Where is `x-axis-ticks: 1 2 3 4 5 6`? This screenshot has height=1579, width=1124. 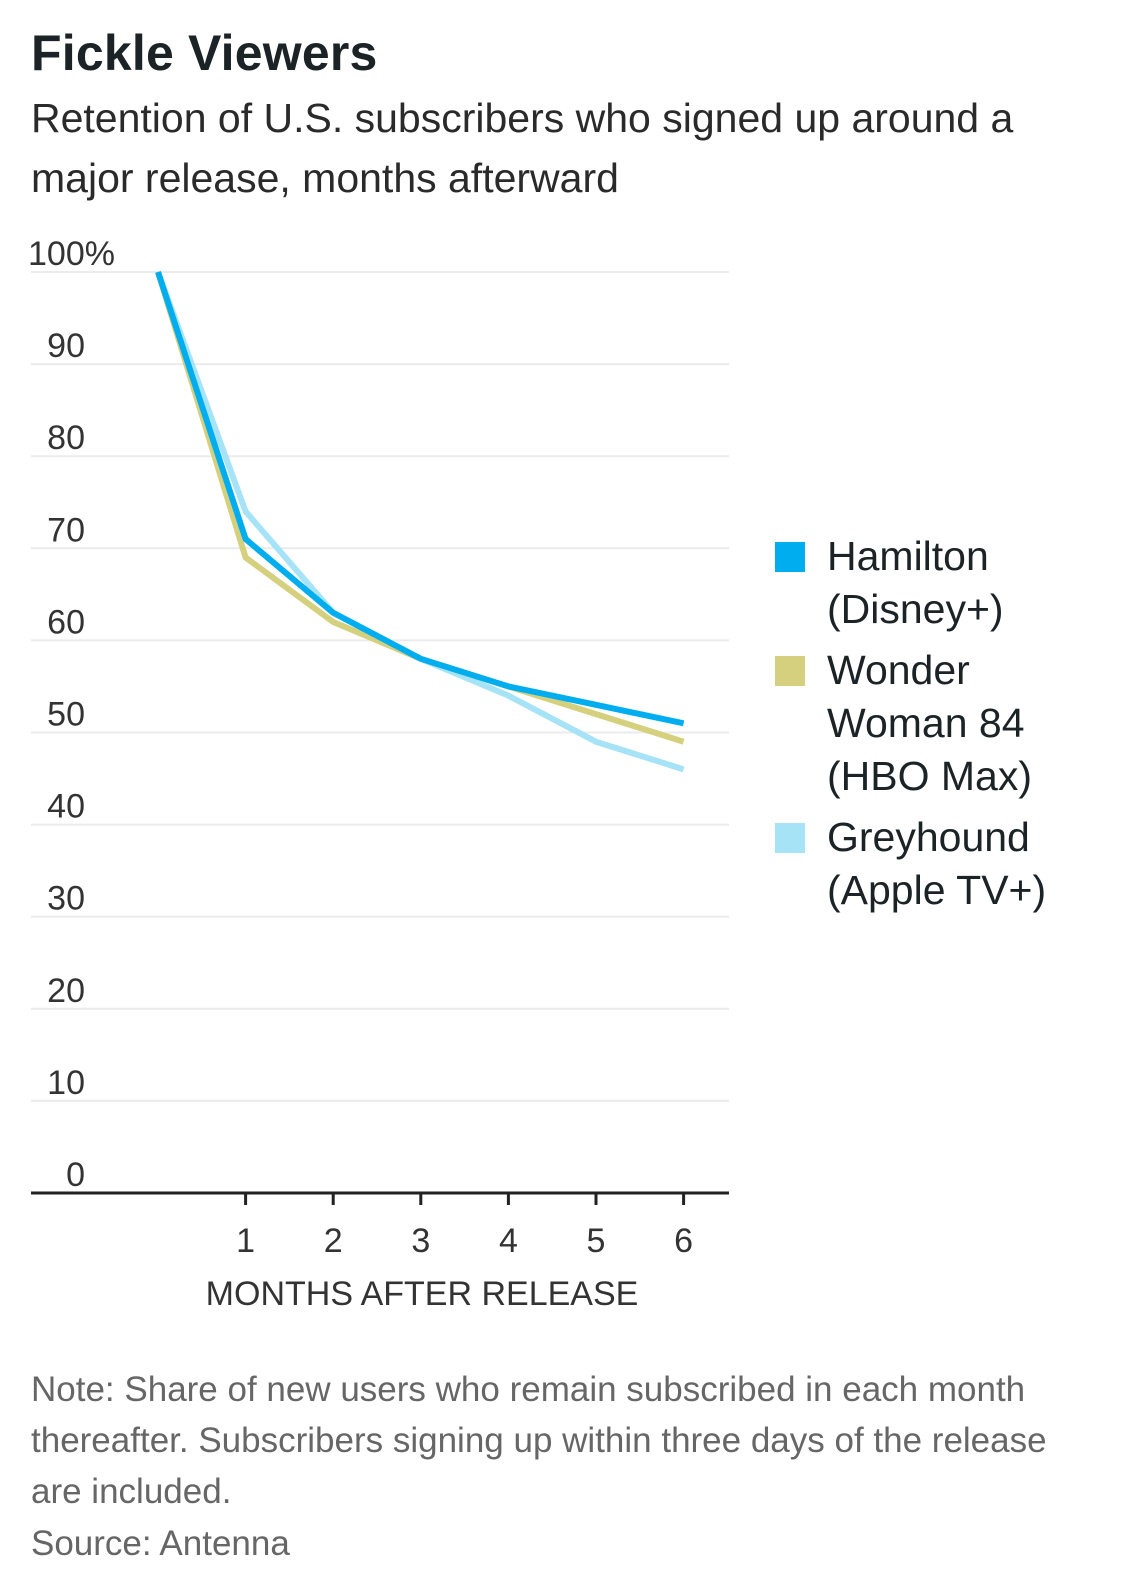
x-axis-ticks: 1 2 3 4 5 6 is located at coordinates (464, 1226).